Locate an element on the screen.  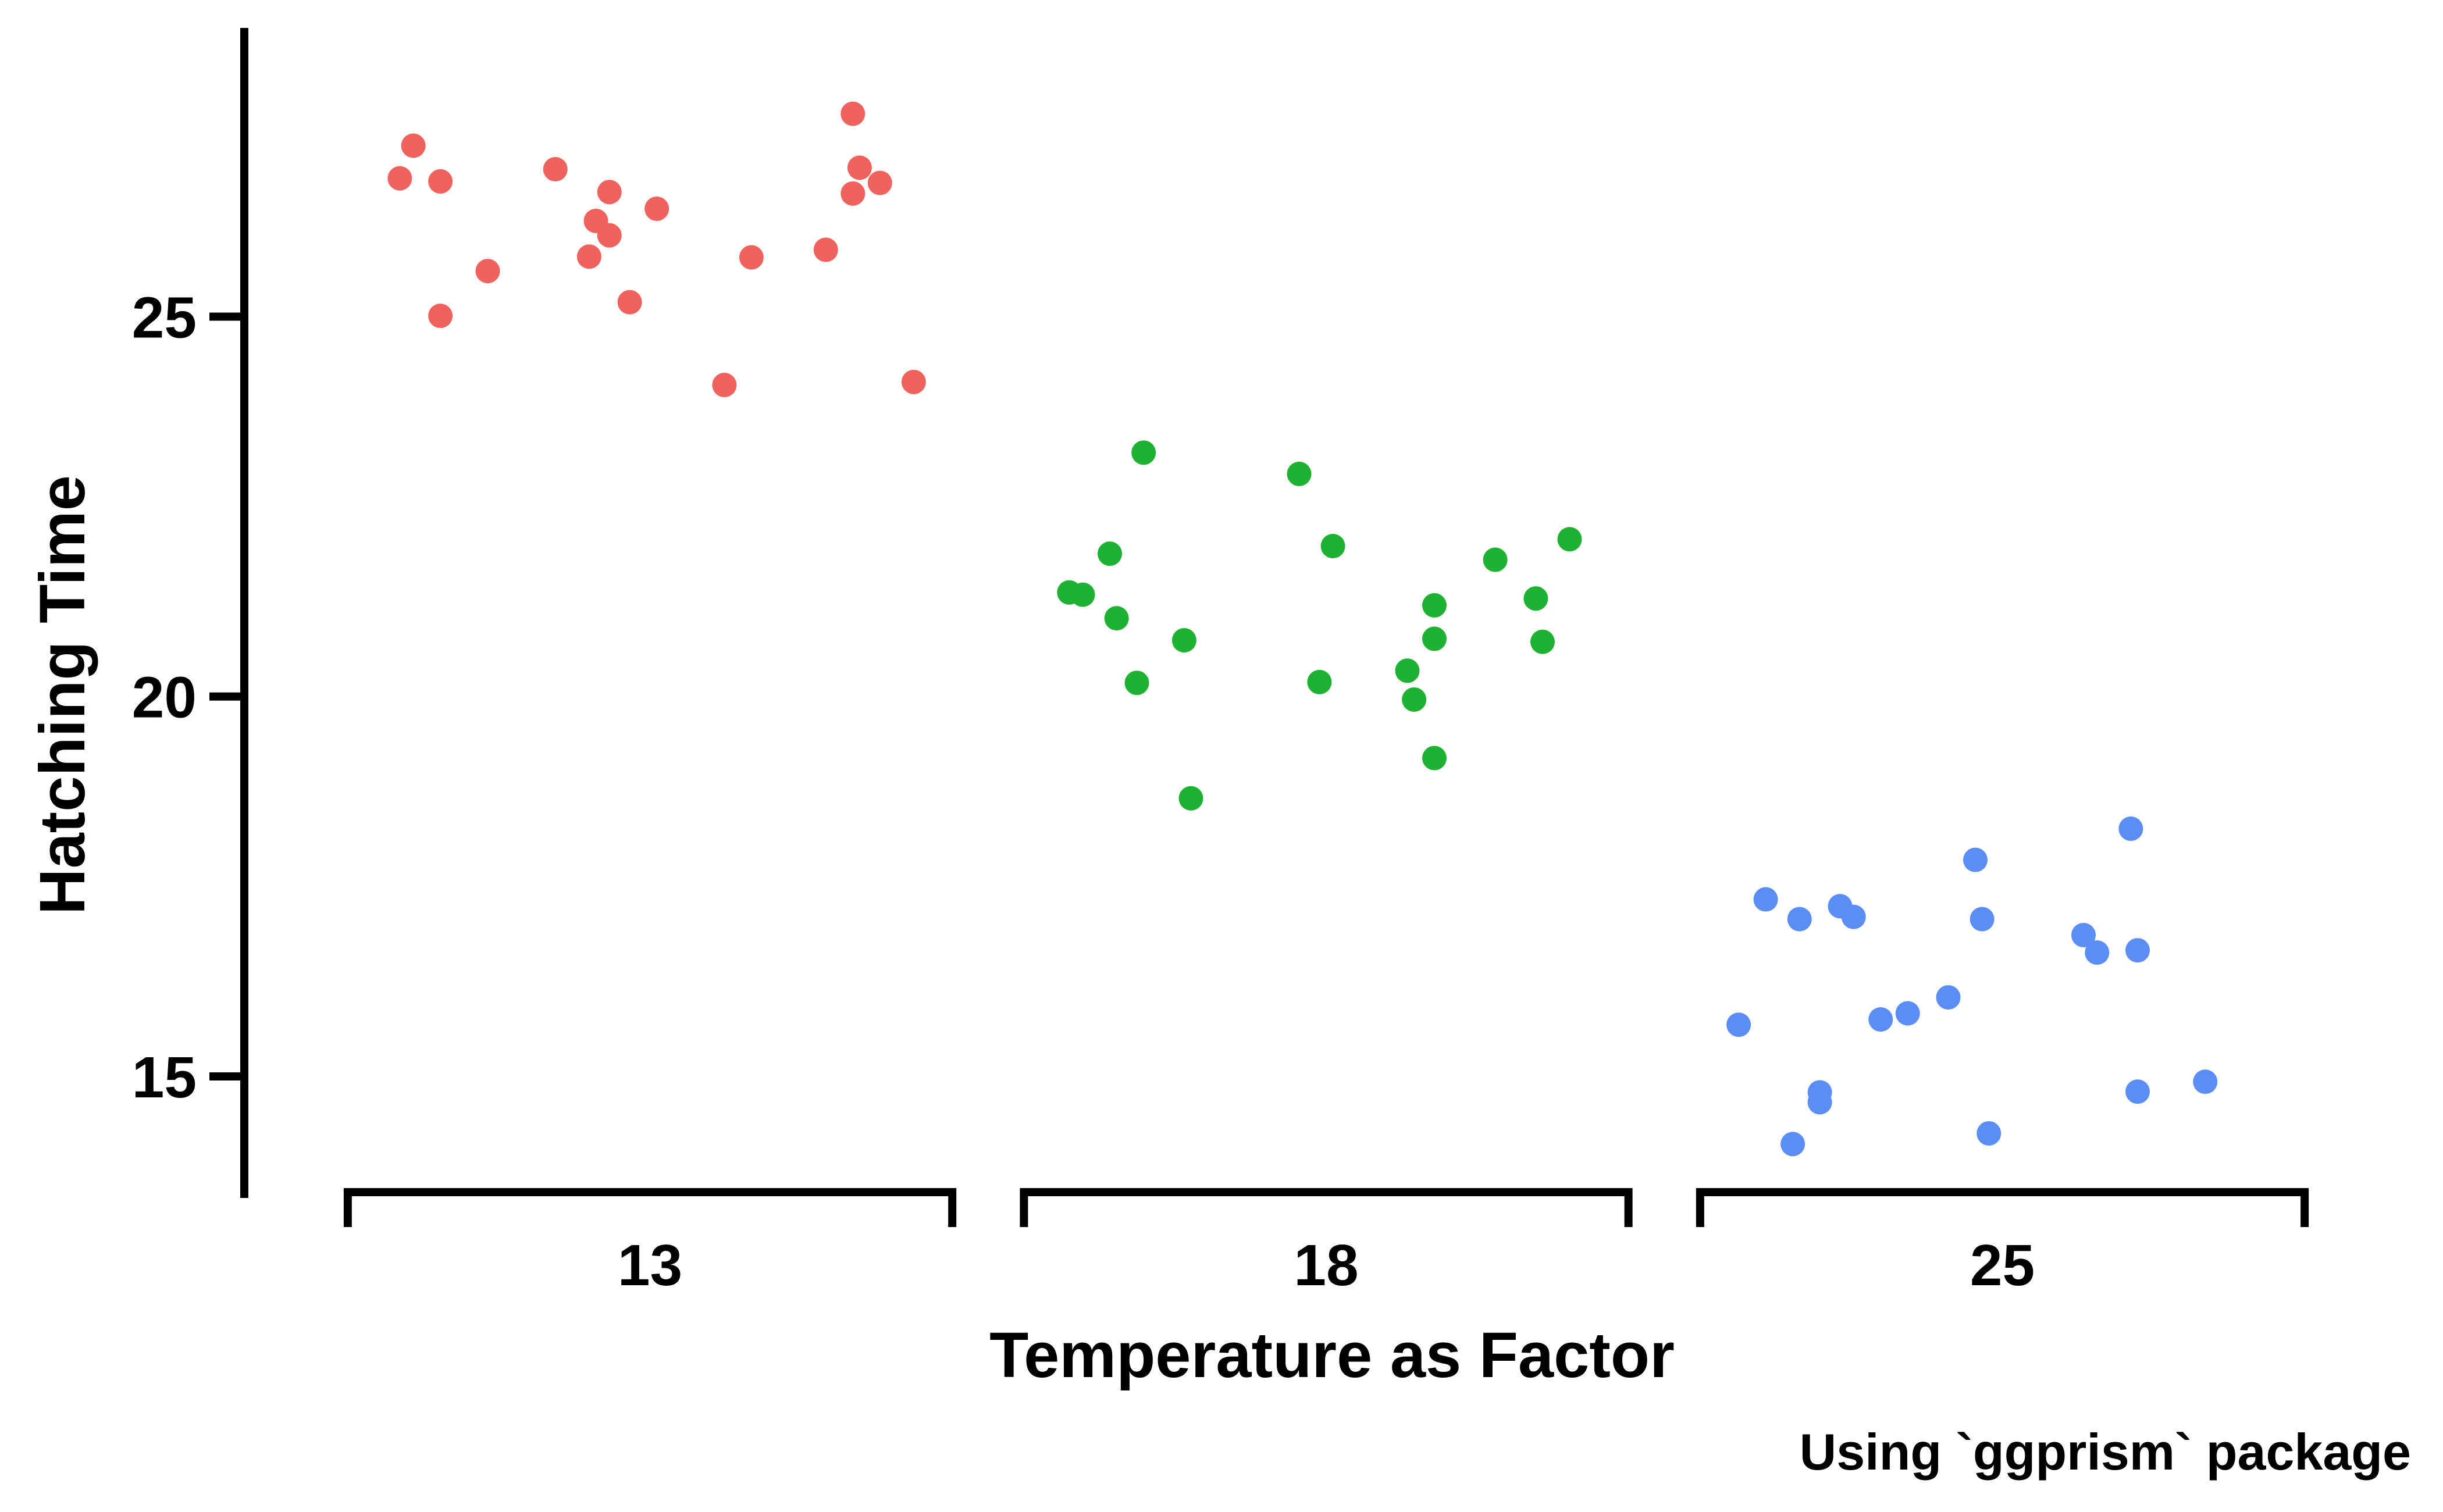
y-tick-label: 15 is located at coordinates (164, 1077).